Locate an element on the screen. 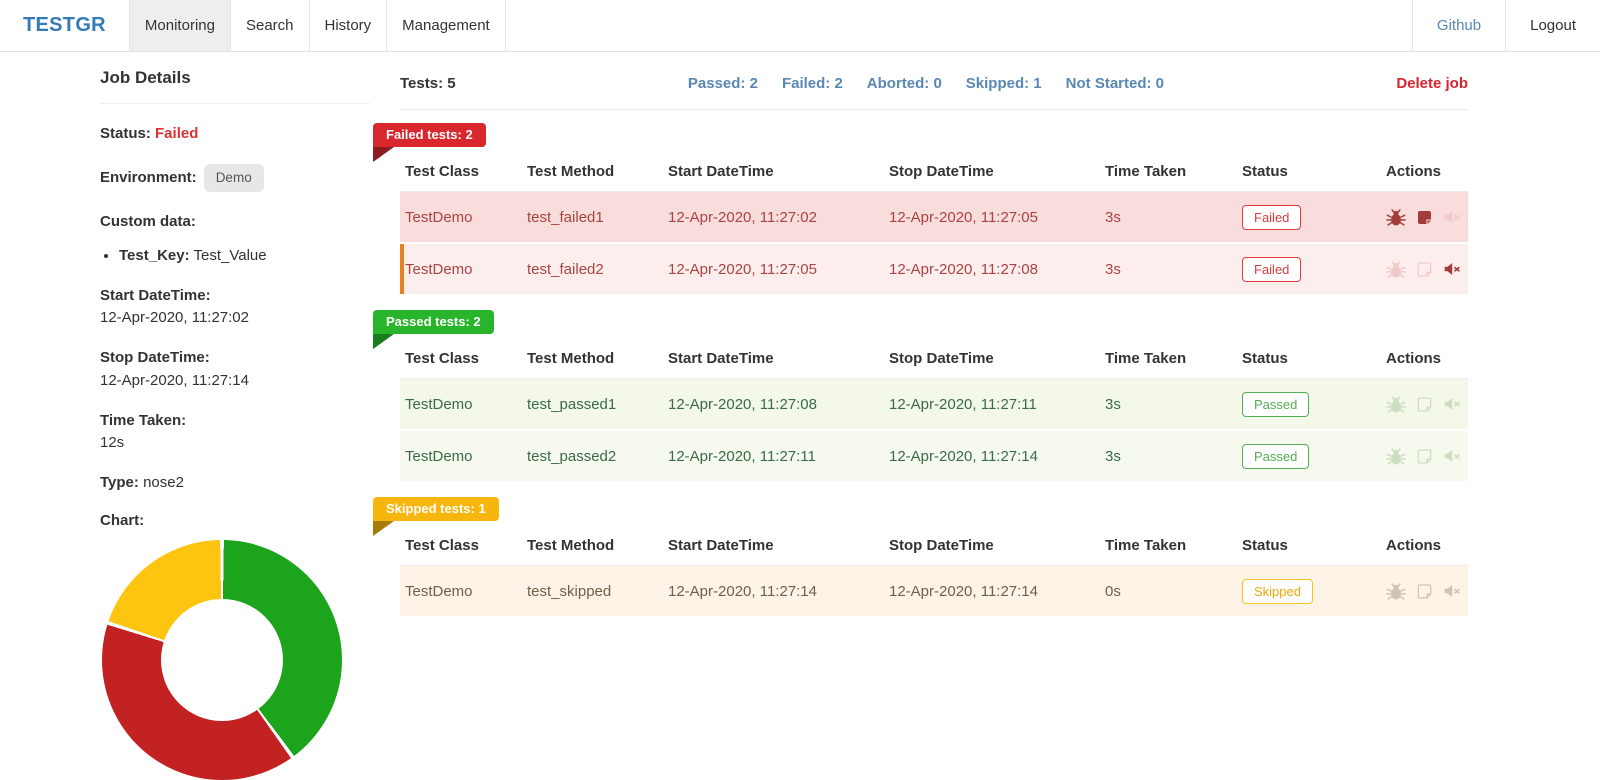 The height and width of the screenshot is (780, 1600). results-donut-chart is located at coordinates (222, 659).